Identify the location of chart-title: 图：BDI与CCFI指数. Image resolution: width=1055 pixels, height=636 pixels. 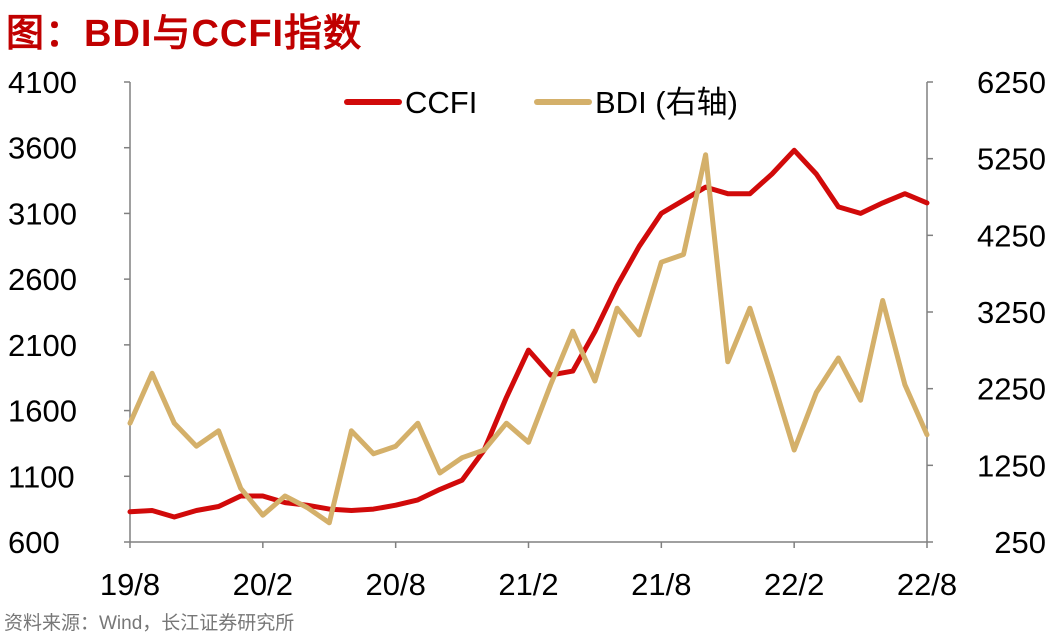
(184, 34).